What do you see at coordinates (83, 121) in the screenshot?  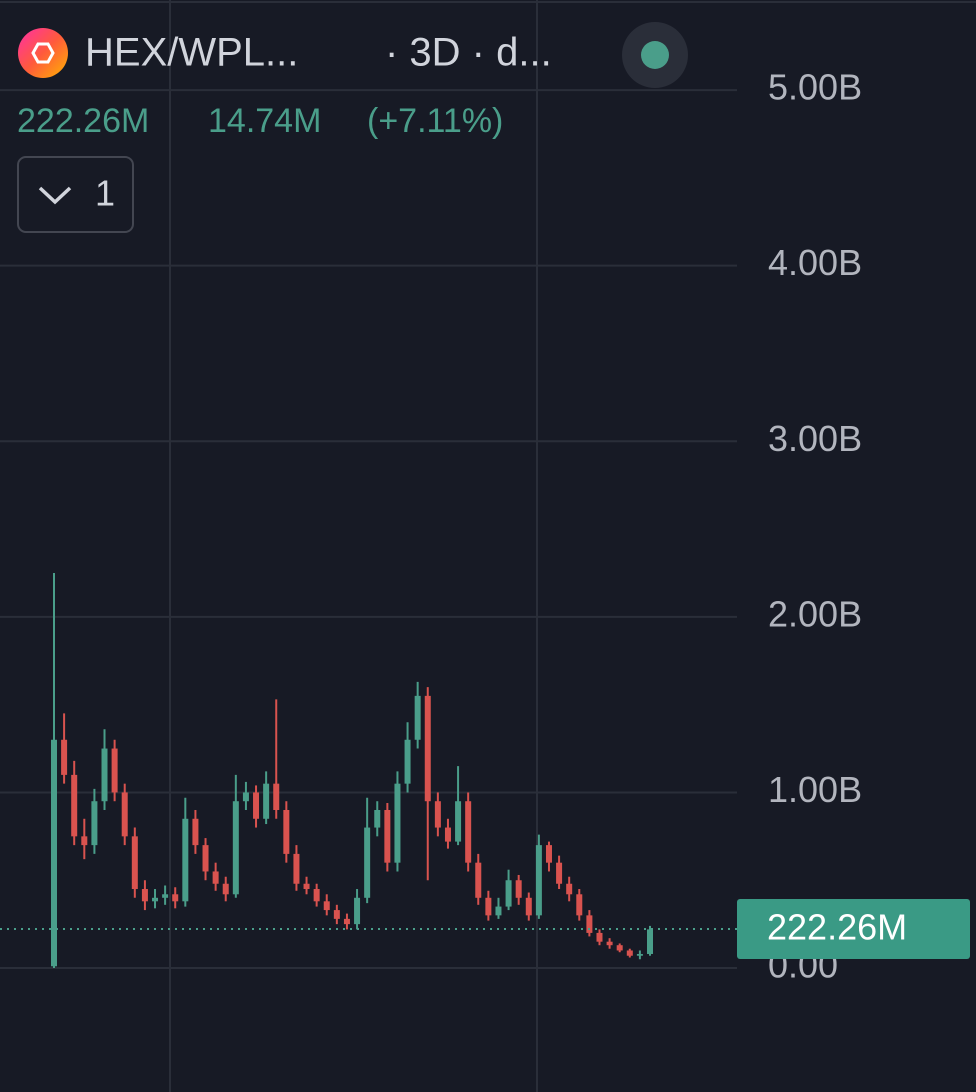 I see `last-price: 222.26M` at bounding box center [83, 121].